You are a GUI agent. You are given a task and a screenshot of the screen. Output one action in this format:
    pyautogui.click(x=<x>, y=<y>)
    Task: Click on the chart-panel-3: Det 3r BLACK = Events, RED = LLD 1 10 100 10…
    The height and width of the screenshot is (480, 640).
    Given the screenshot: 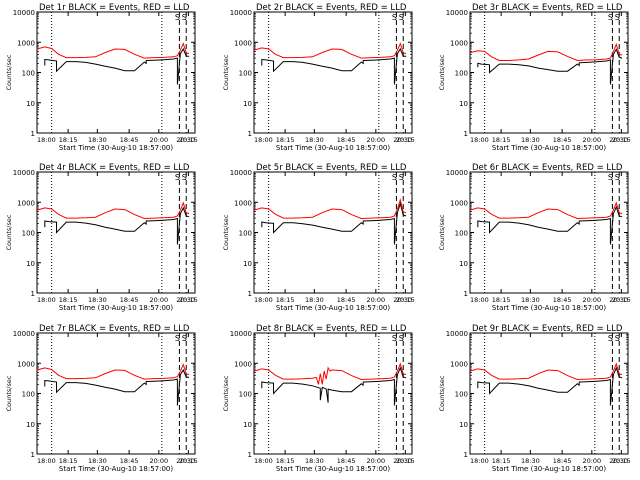 What is the action you would take?
    pyautogui.click(x=534, y=77)
    